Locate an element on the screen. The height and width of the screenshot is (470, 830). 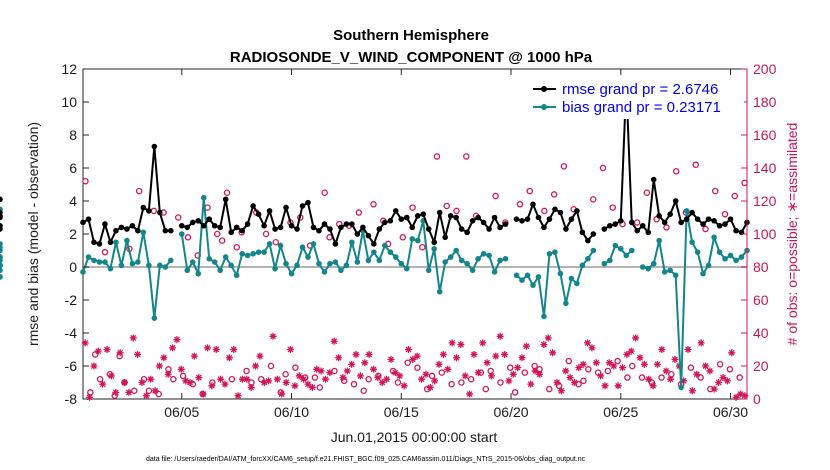
legend-bias-label: bias grand pr = 0.23171 is located at coordinates (641, 107).